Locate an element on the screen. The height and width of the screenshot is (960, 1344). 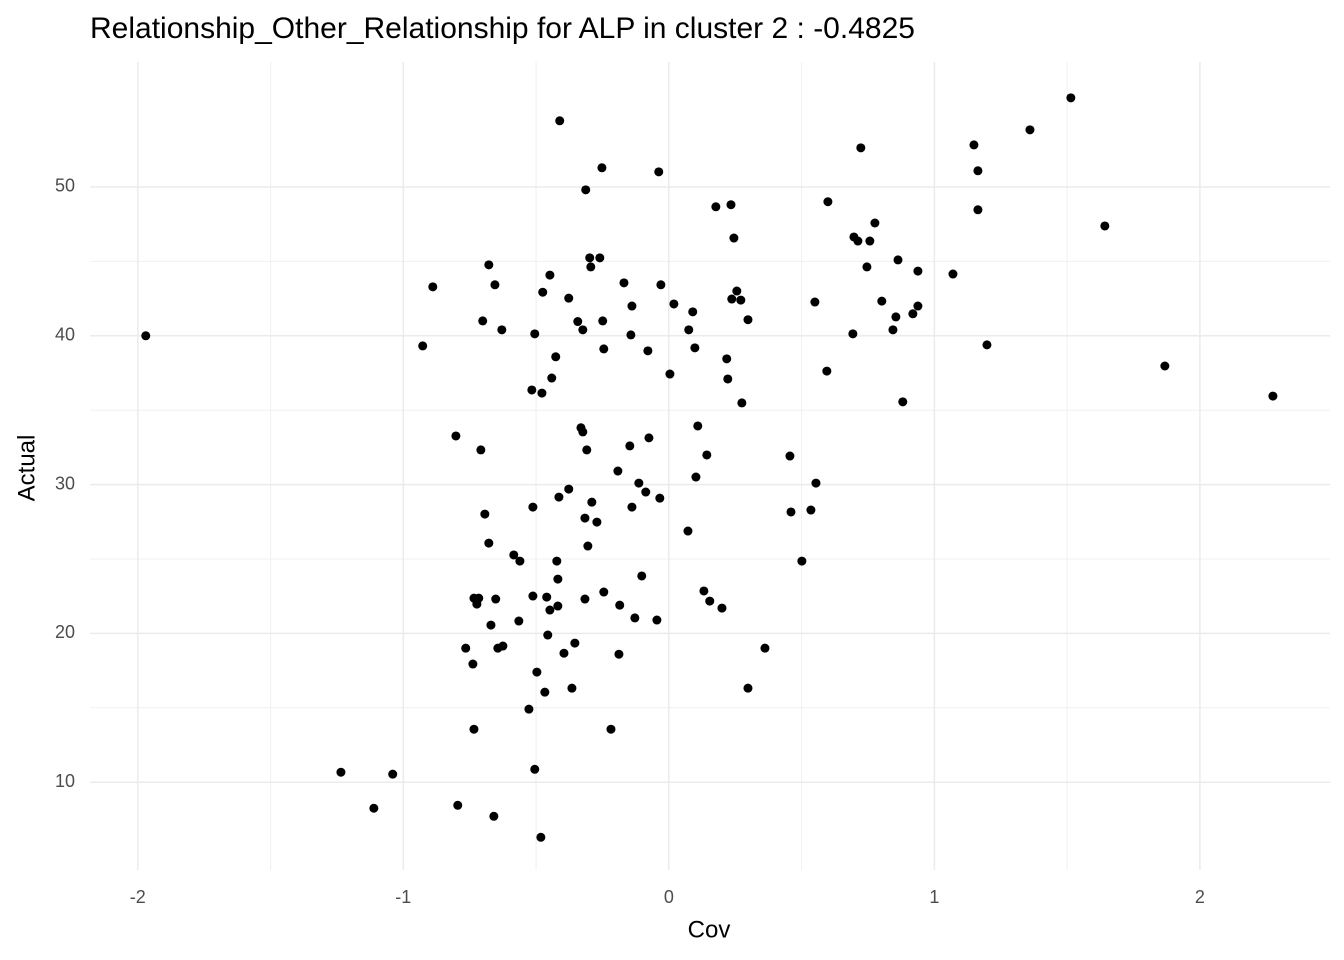
x-tick-label: 1 is located at coordinates (934, 897).